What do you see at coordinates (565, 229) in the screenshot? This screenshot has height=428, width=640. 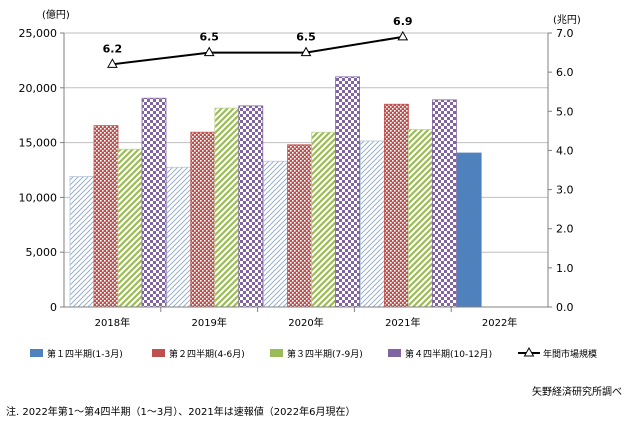 I see `right-tick-label: 2.0` at bounding box center [565, 229].